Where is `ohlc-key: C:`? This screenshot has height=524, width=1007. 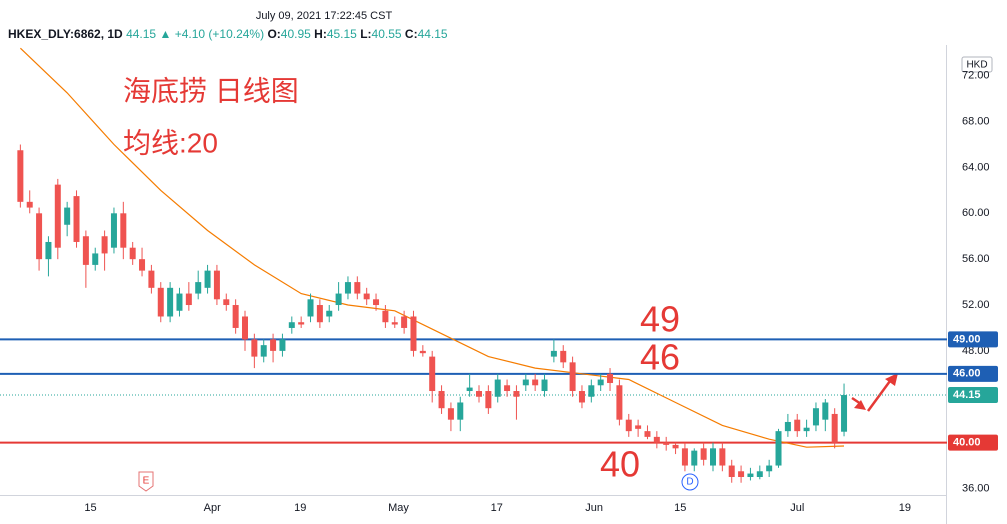
ohlc-key: C: is located at coordinates (411, 34).